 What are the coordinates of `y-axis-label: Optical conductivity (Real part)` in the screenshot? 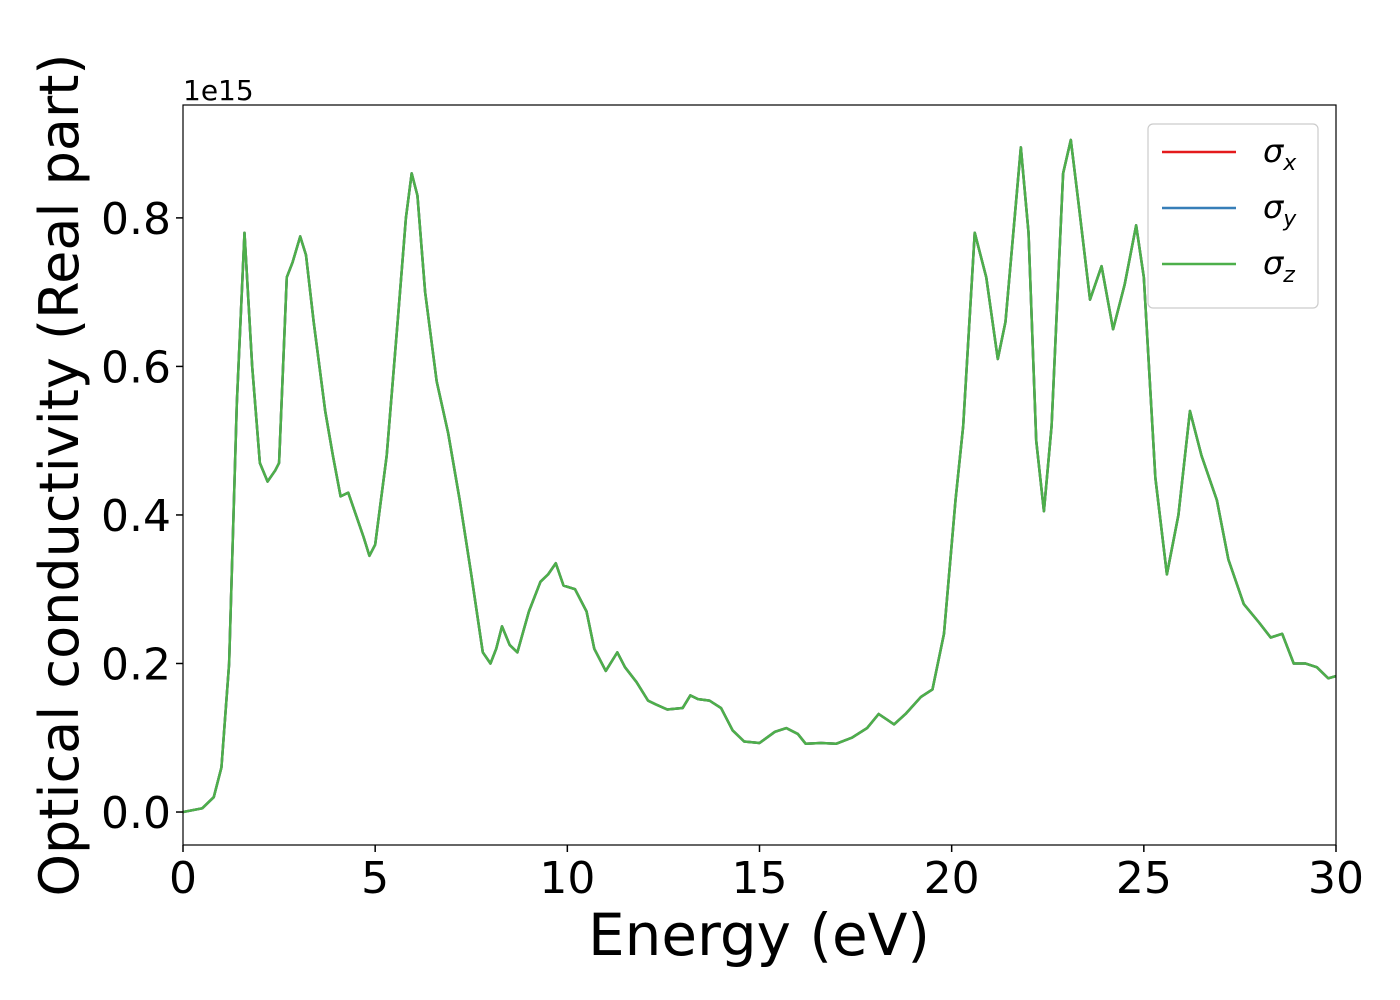 It's located at (59, 475).